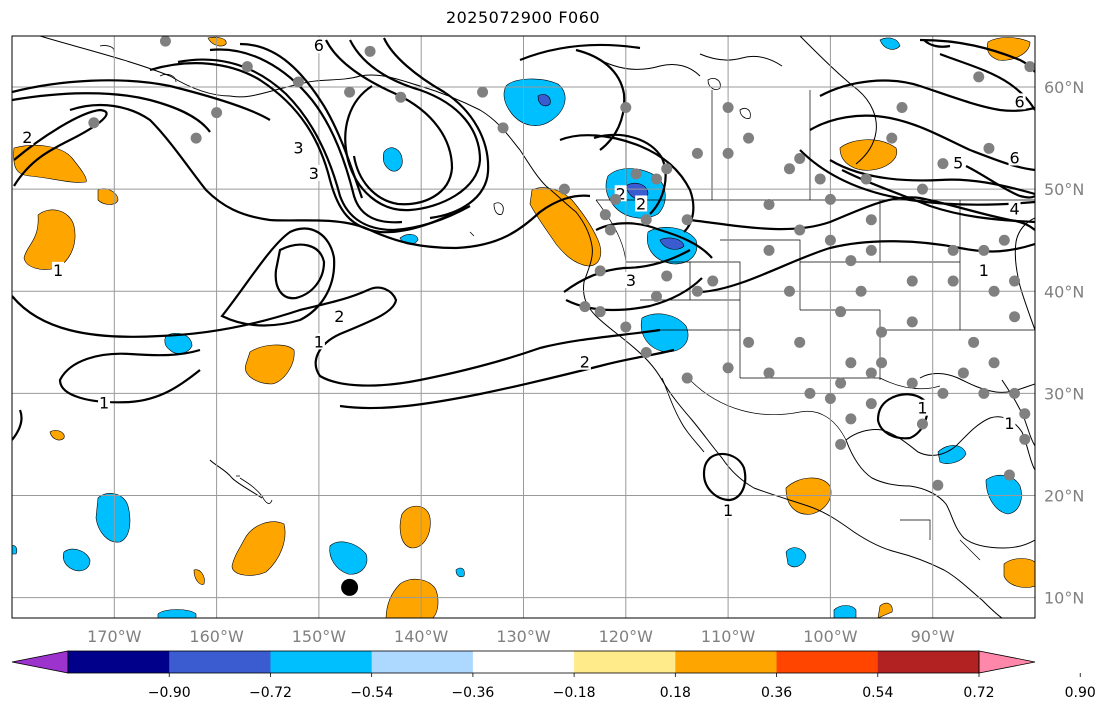  Describe the element at coordinates (1064, 598) in the screenshot. I see `latitude-tick-label: 10°N` at that location.